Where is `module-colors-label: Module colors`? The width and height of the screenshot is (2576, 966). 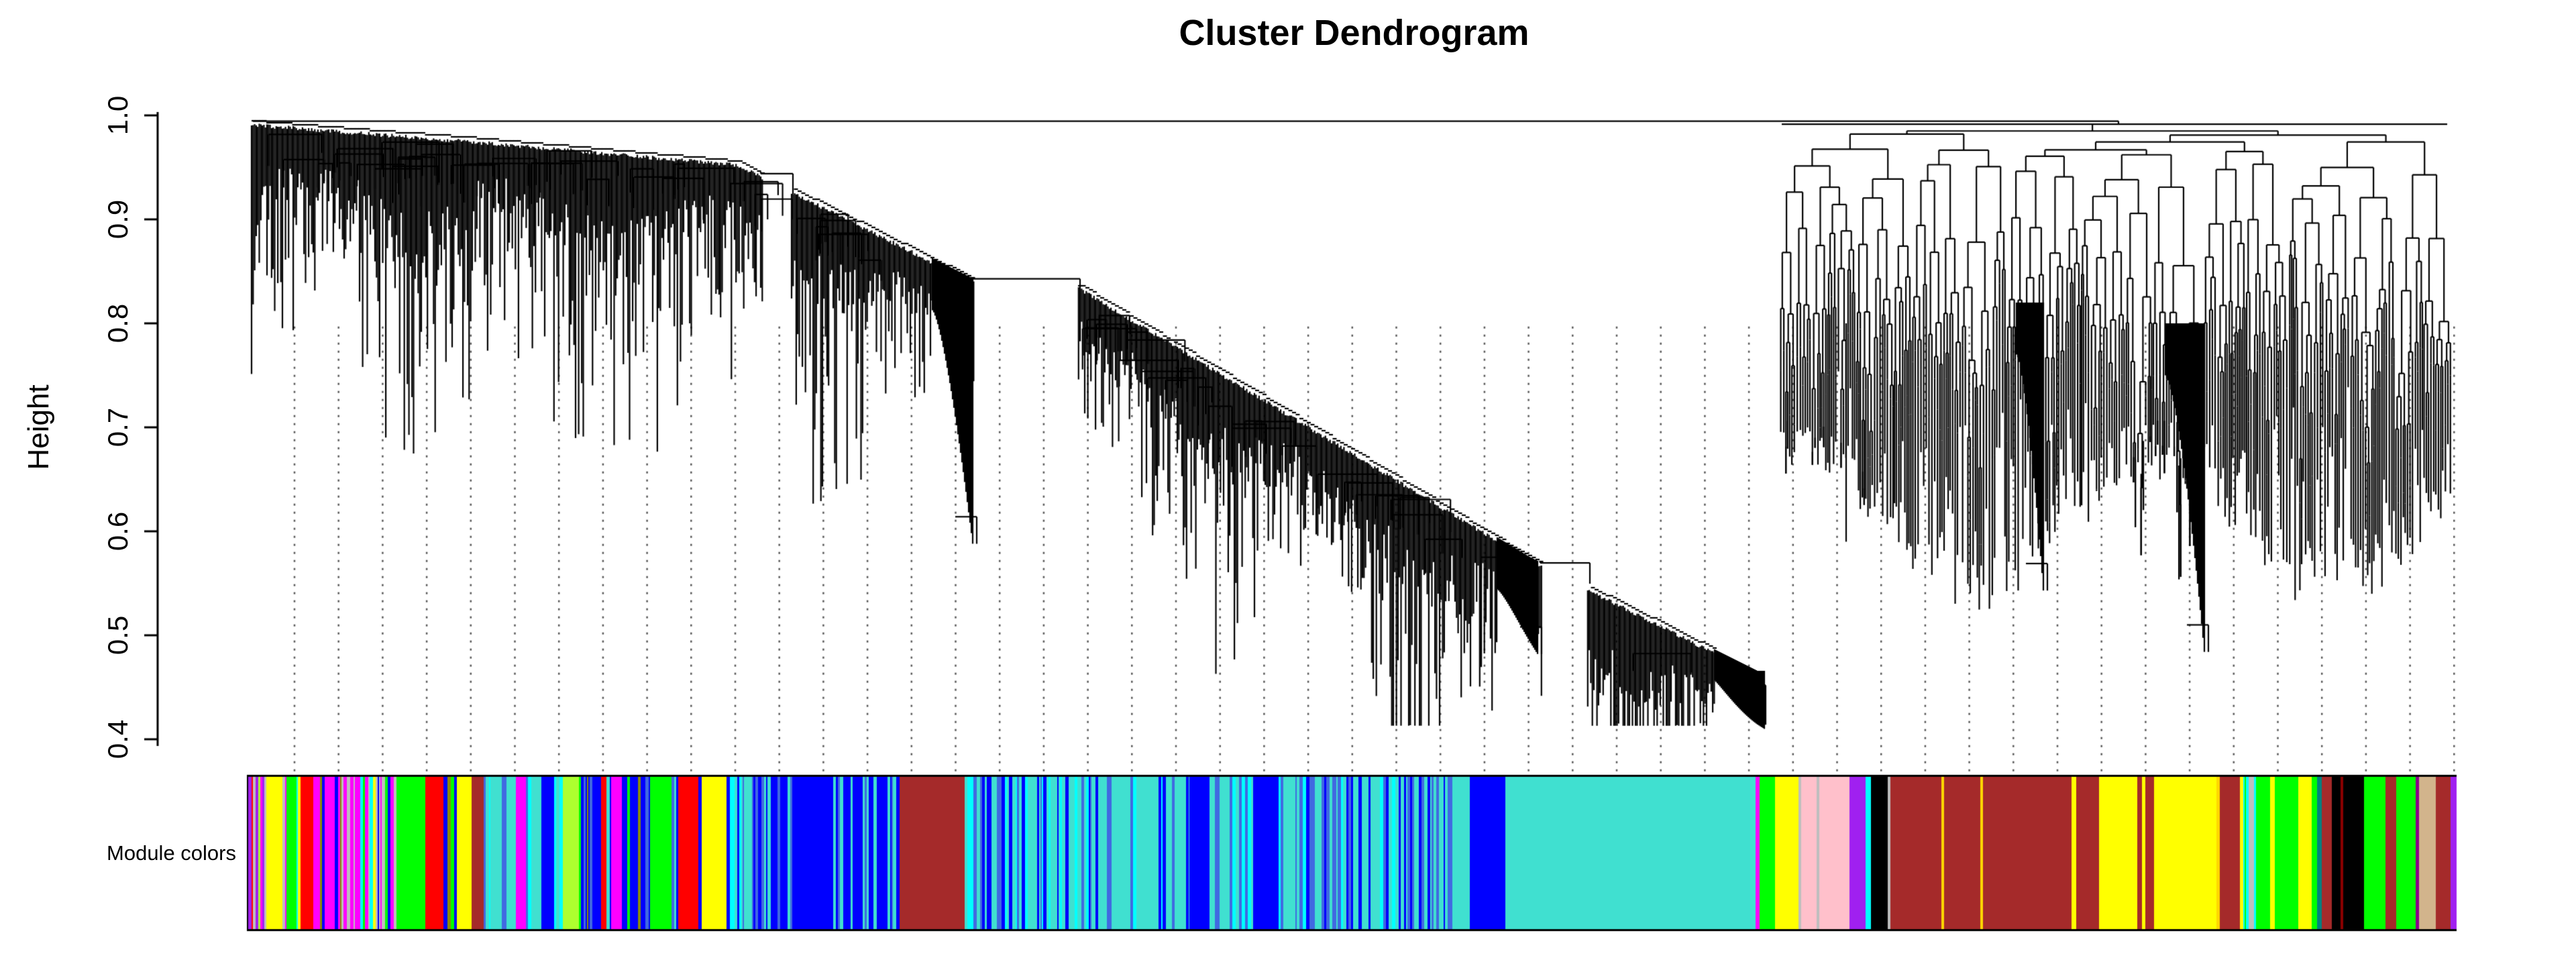 module-colors-label: Module colors is located at coordinates (171, 853).